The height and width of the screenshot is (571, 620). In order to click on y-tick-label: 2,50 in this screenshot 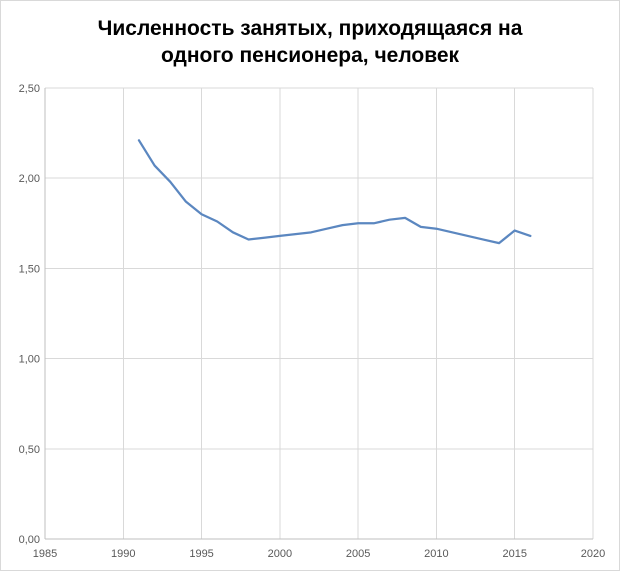, I will do `click(29, 89)`.